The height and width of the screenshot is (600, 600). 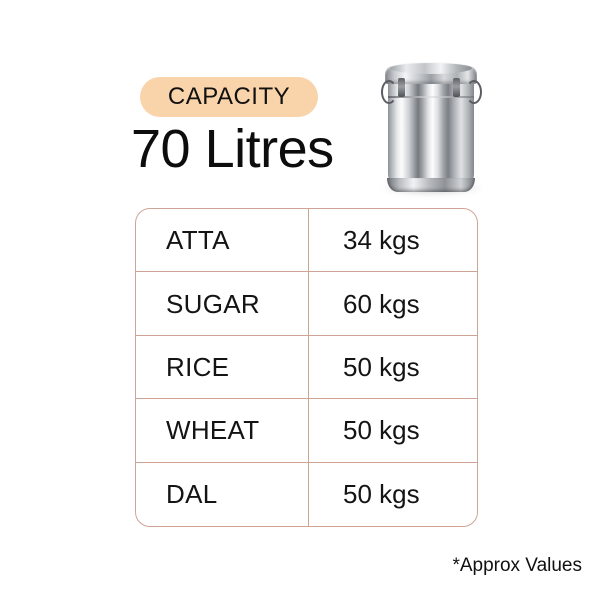 What do you see at coordinates (381, 303) in the screenshot?
I see `table-cell-capacity: 60 kgs` at bounding box center [381, 303].